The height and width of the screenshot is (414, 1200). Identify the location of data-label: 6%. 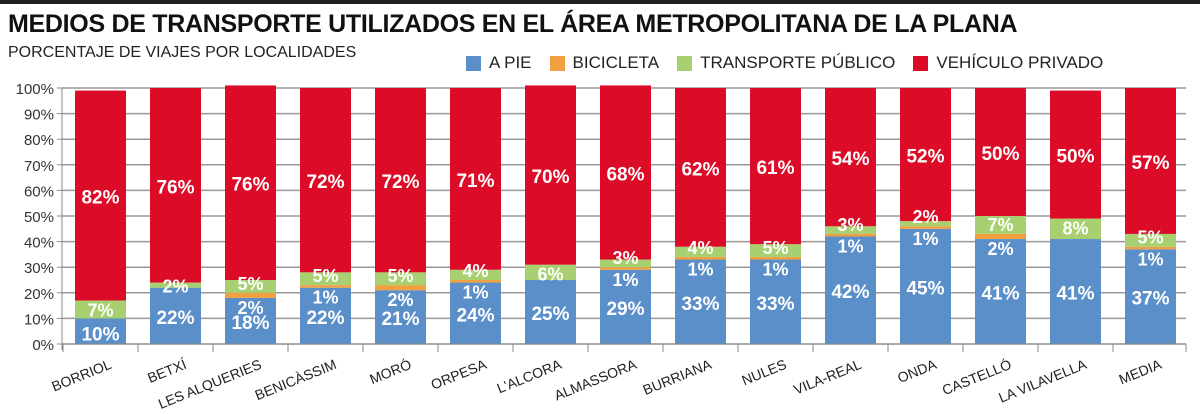
(550, 275).